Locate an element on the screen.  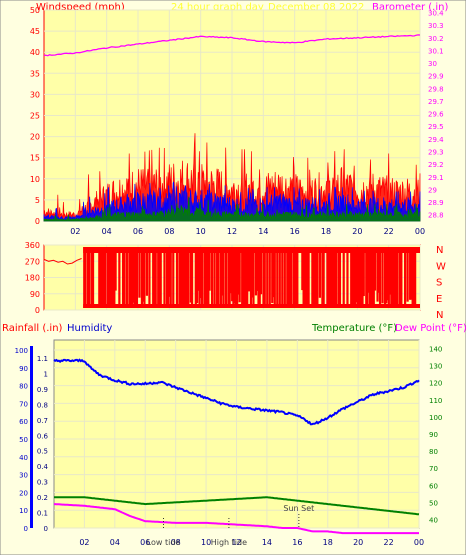
compass-label: W is located at coordinates (441, 266).